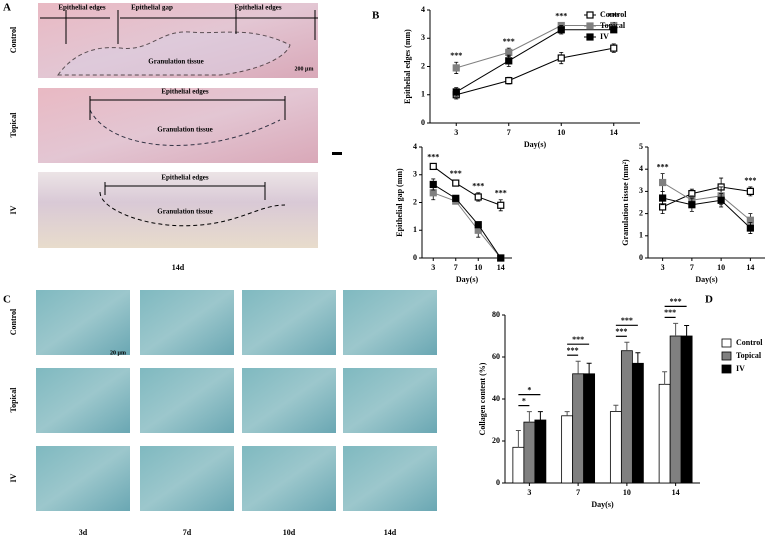  I want to click on y-axis-label: Epithelial gap (mm), so click(399, 202).